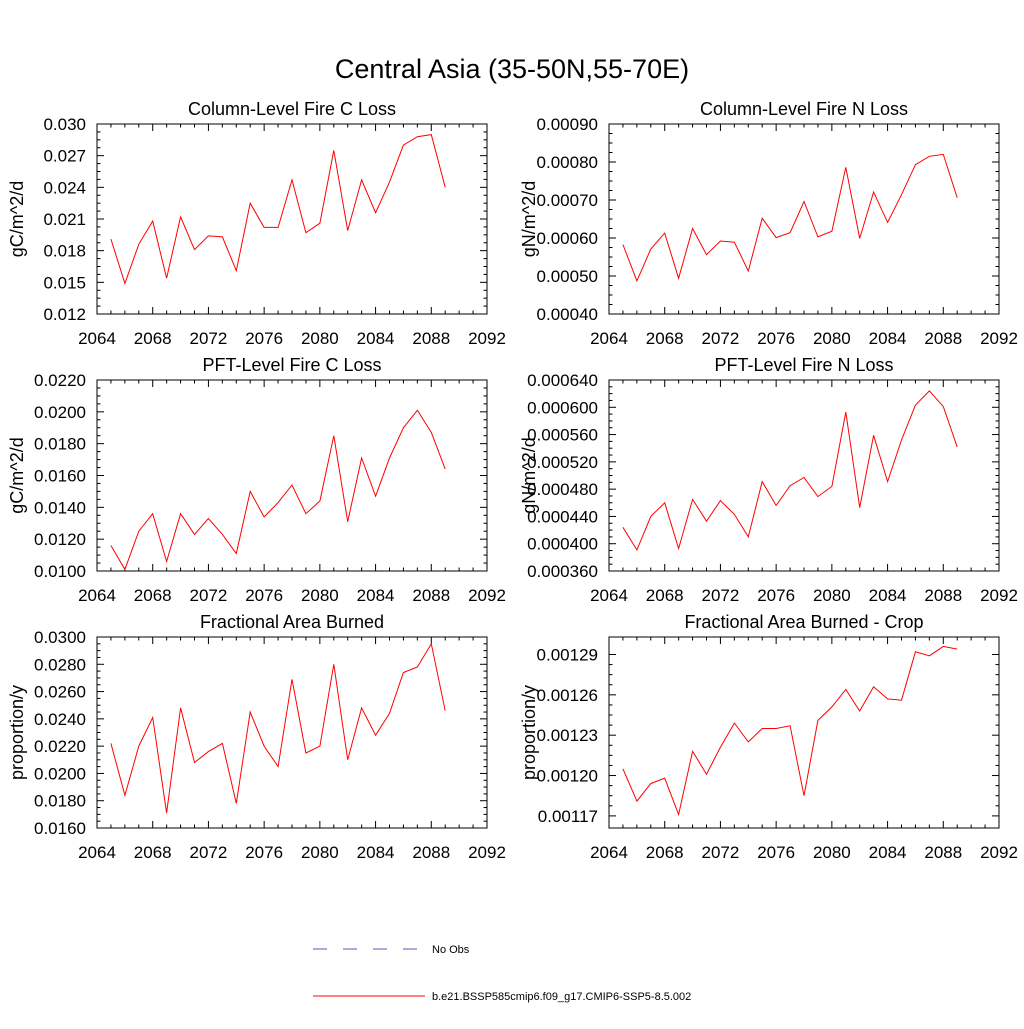  I want to click on y-tick-label: 0.015, so click(64, 282).